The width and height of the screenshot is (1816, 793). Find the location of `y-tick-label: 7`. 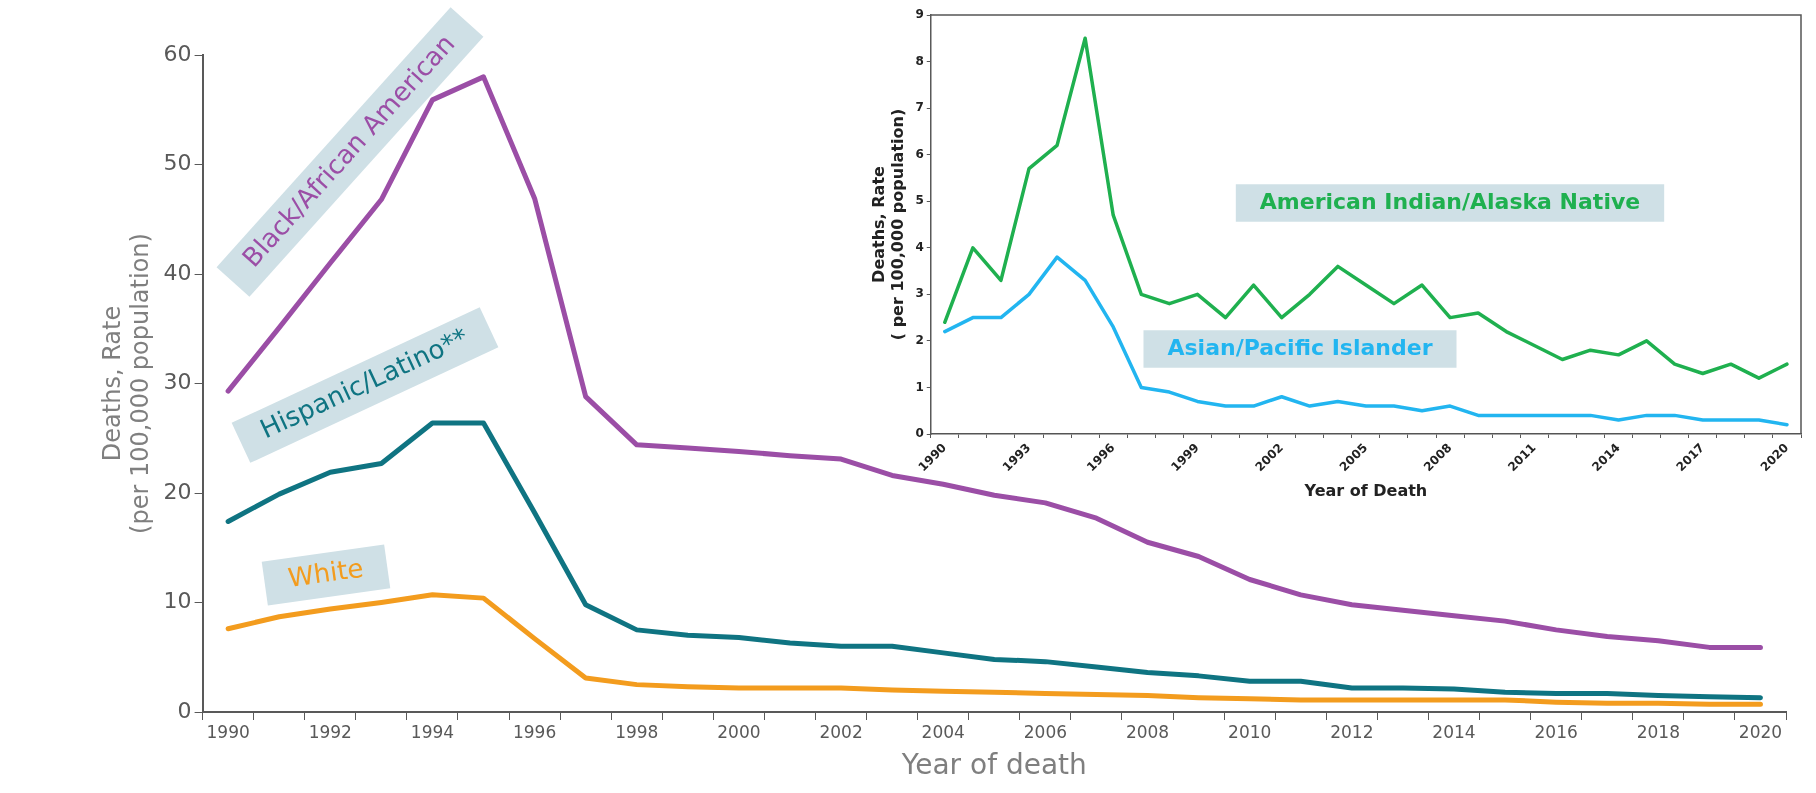

y-tick-label: 7 is located at coordinates (919, 107).